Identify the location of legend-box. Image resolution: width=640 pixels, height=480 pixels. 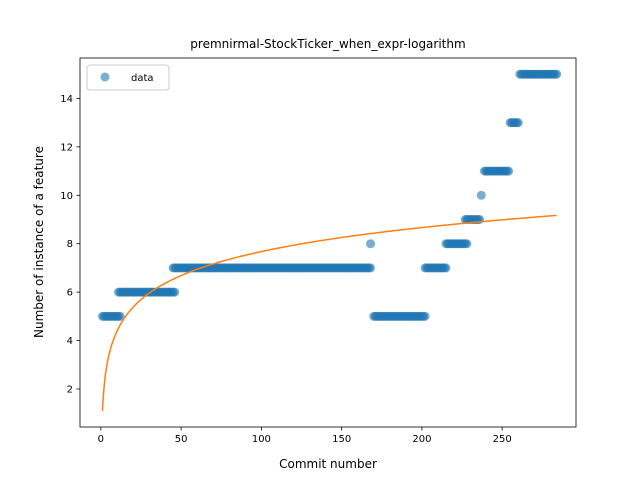
(128, 77).